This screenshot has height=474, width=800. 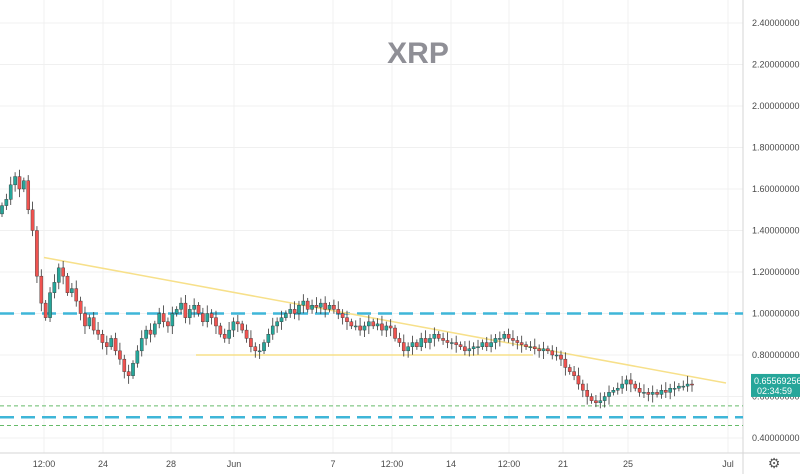 What do you see at coordinates (171, 464) in the screenshot?
I see `time-tick-label: 28` at bounding box center [171, 464].